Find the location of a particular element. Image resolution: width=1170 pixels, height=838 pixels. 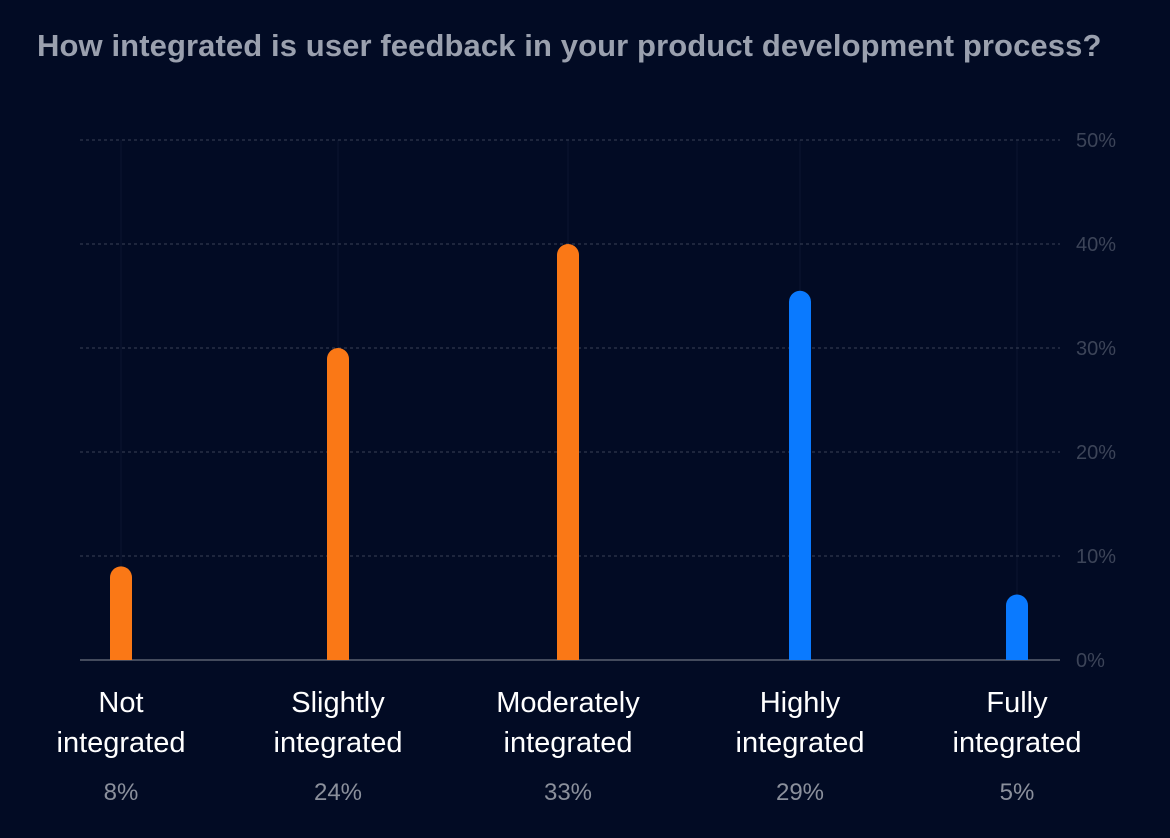

category-label: Slightly is located at coordinates (338, 703).